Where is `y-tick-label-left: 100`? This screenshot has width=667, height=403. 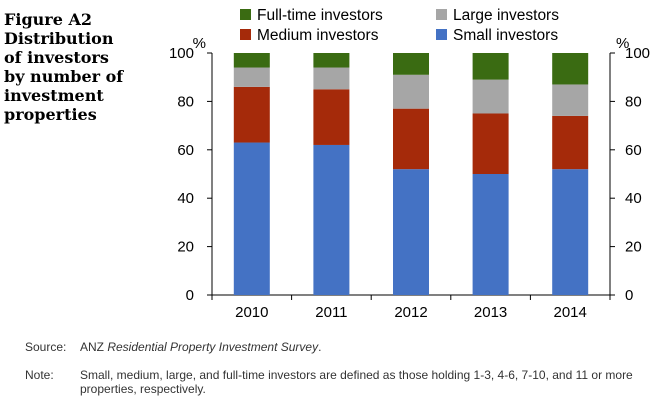 y-tick-label-left: 100 is located at coordinates (181, 53).